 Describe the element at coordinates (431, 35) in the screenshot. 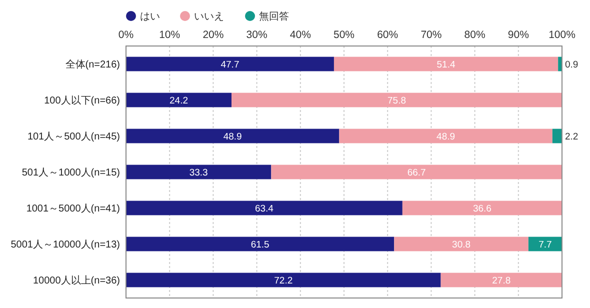

I see `x-tick-label: 70%` at that location.